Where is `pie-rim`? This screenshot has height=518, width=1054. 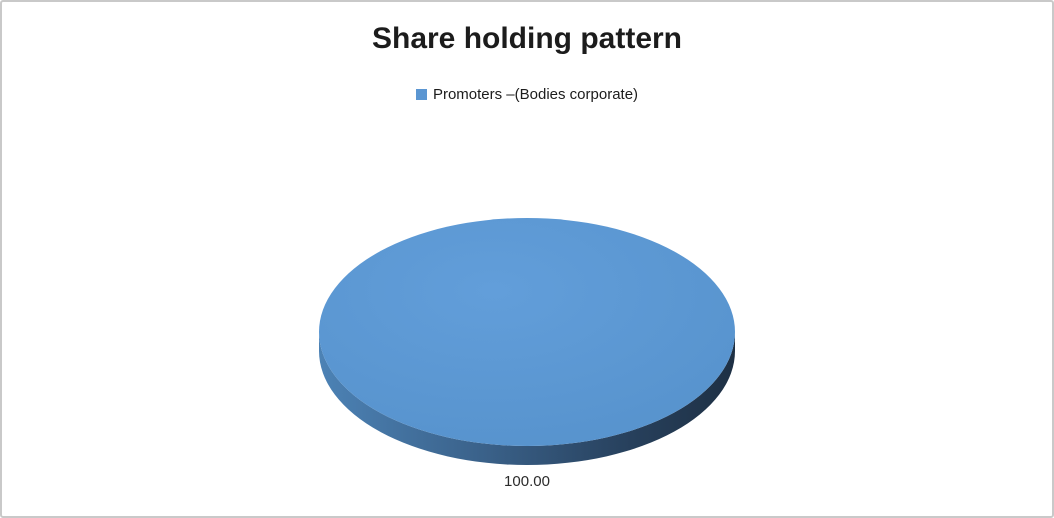 pie-rim is located at coordinates (527, 398).